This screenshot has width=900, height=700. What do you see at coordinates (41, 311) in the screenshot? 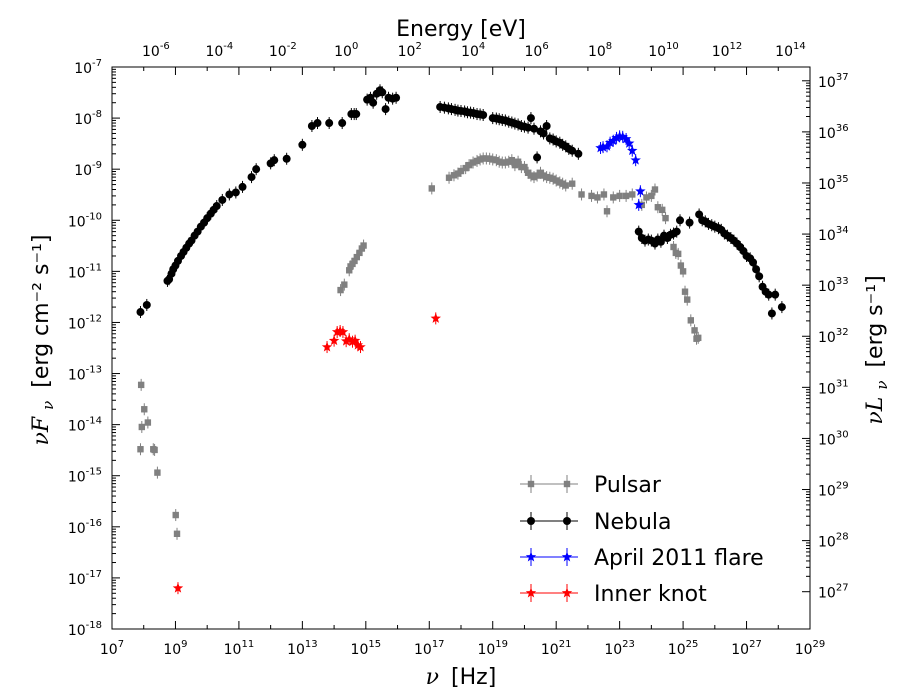
I see `y-axis-units: [erg cm⁻² s⁻¹]` at bounding box center [41, 311].